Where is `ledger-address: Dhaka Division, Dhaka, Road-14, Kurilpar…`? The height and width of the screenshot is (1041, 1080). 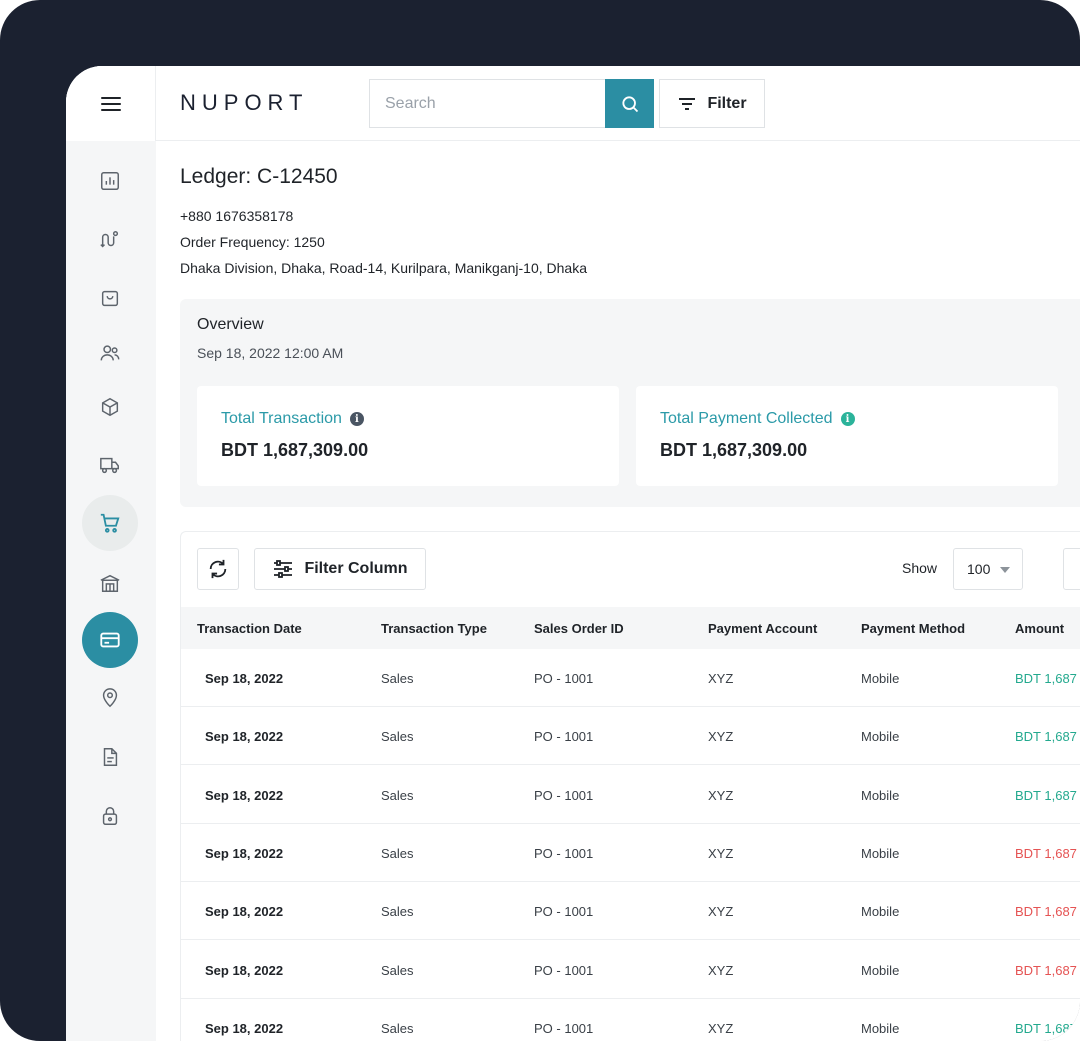 ledger-address: Dhaka Division, Dhaka, Road-14, Kurilpar… is located at coordinates (383, 268).